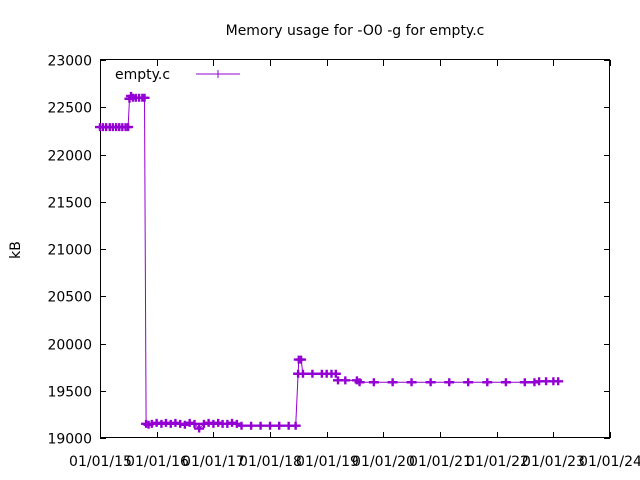 The height and width of the screenshot is (480, 640). What do you see at coordinates (69, 346) in the screenshot?
I see `y-tick-label: 20000` at bounding box center [69, 346].